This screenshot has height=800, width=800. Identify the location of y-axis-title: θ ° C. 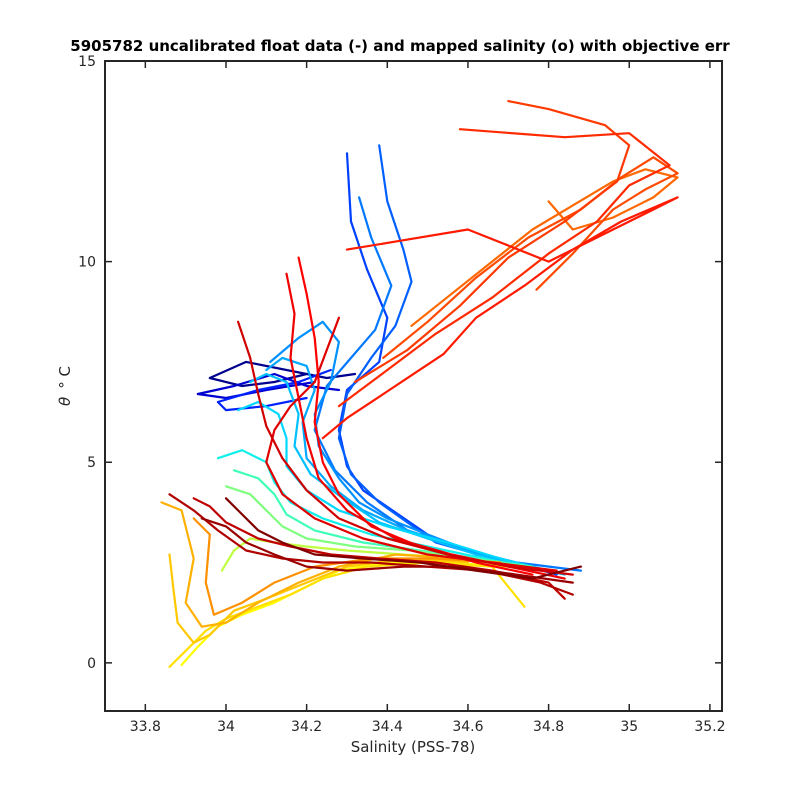
(65, 386).